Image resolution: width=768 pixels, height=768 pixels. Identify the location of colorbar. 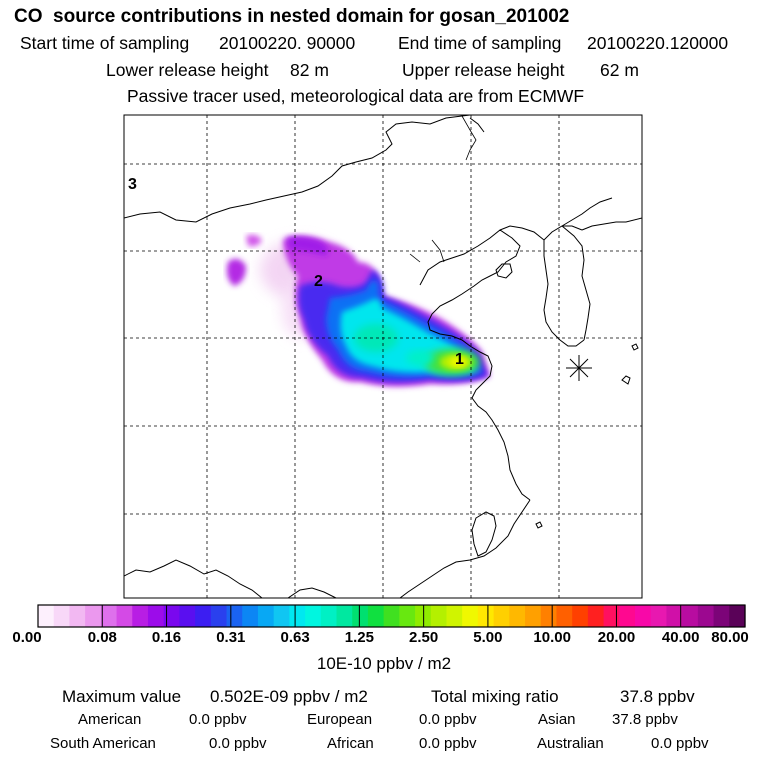
(392, 616).